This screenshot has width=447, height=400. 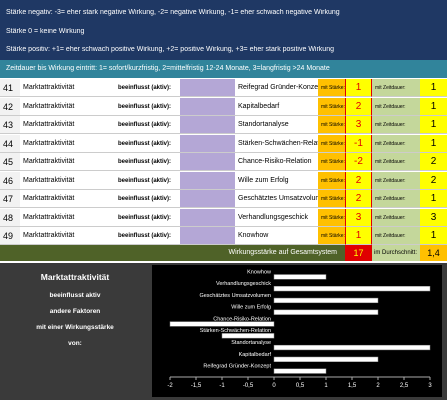 What do you see at coordinates (255, 355) in the screenshot?
I see `category-label: Kapitalbedarf` at bounding box center [255, 355].